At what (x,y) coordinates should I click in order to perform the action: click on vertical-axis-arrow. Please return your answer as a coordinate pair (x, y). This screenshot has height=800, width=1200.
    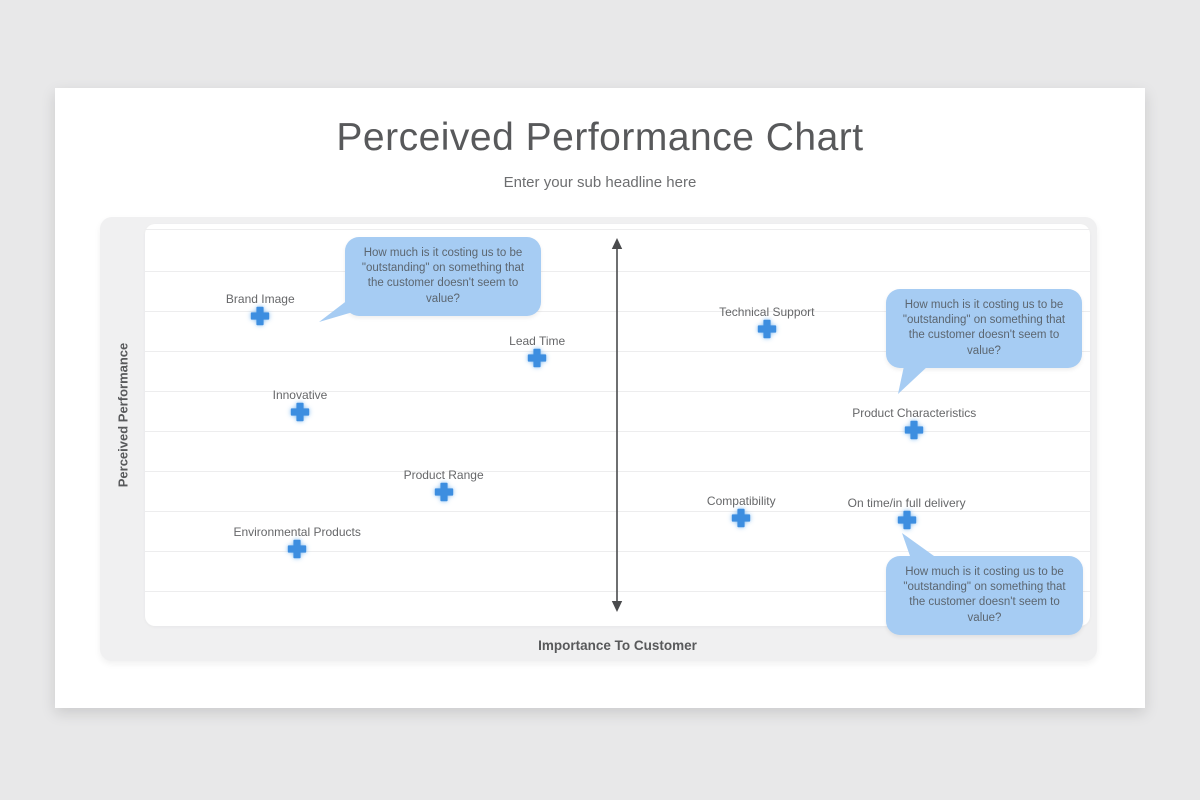
    Looking at the image, I should click on (617, 425).